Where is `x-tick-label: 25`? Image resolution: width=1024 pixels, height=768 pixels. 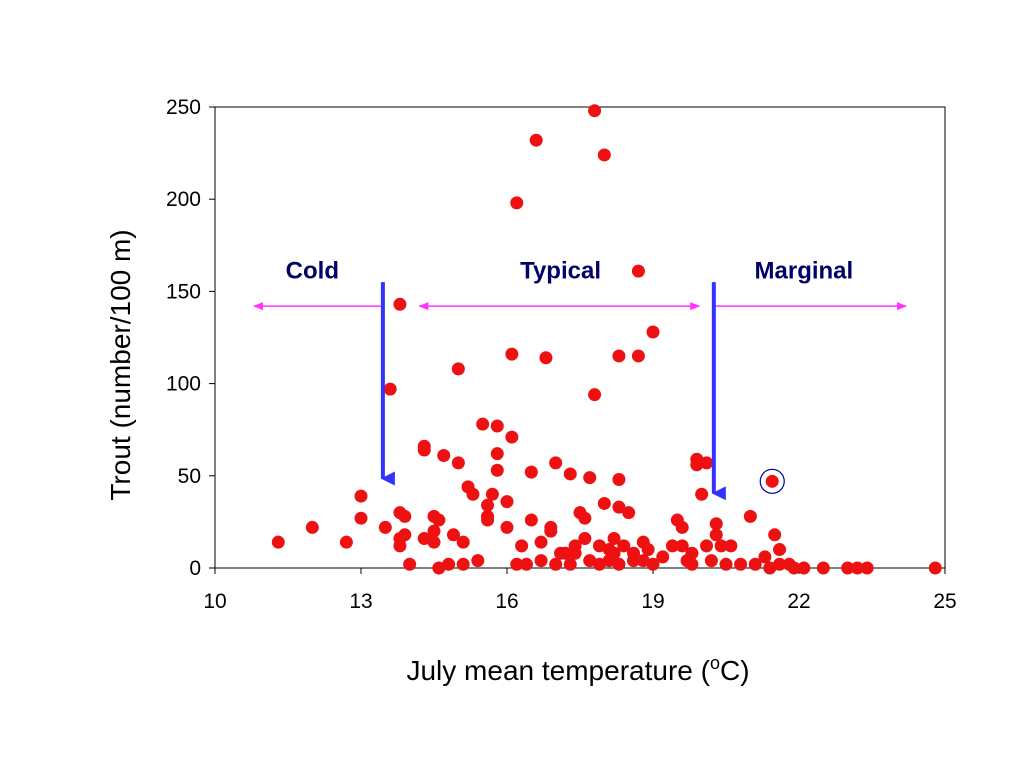
x-tick-label: 25 is located at coordinates (944, 601).